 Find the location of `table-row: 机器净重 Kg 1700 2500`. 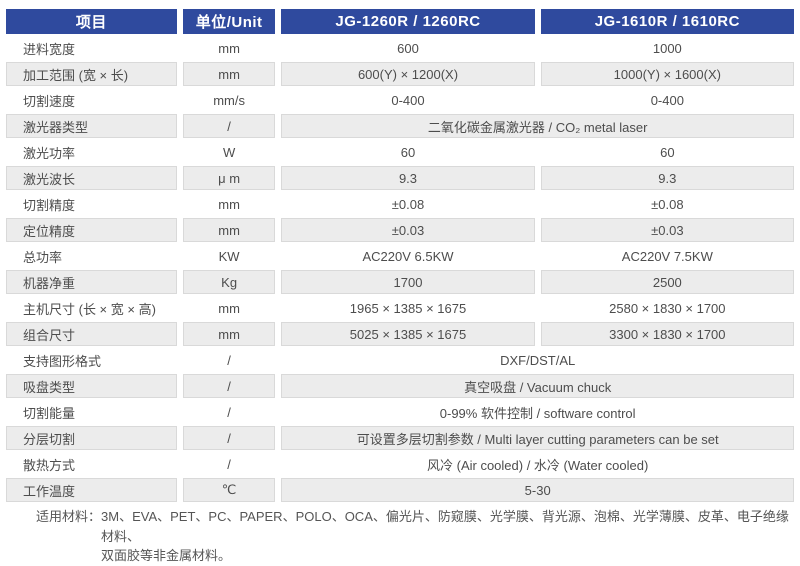

table-row: 机器净重 Kg 1700 2500 is located at coordinates (400, 282).